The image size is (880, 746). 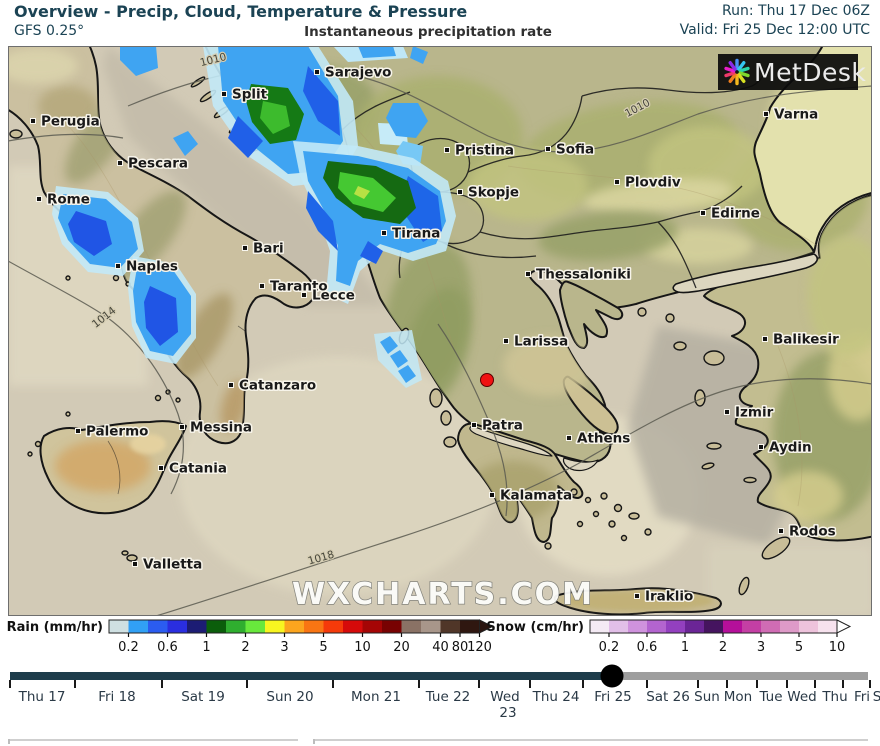 I want to click on snow-tick-value: 3, so click(x=761, y=647).